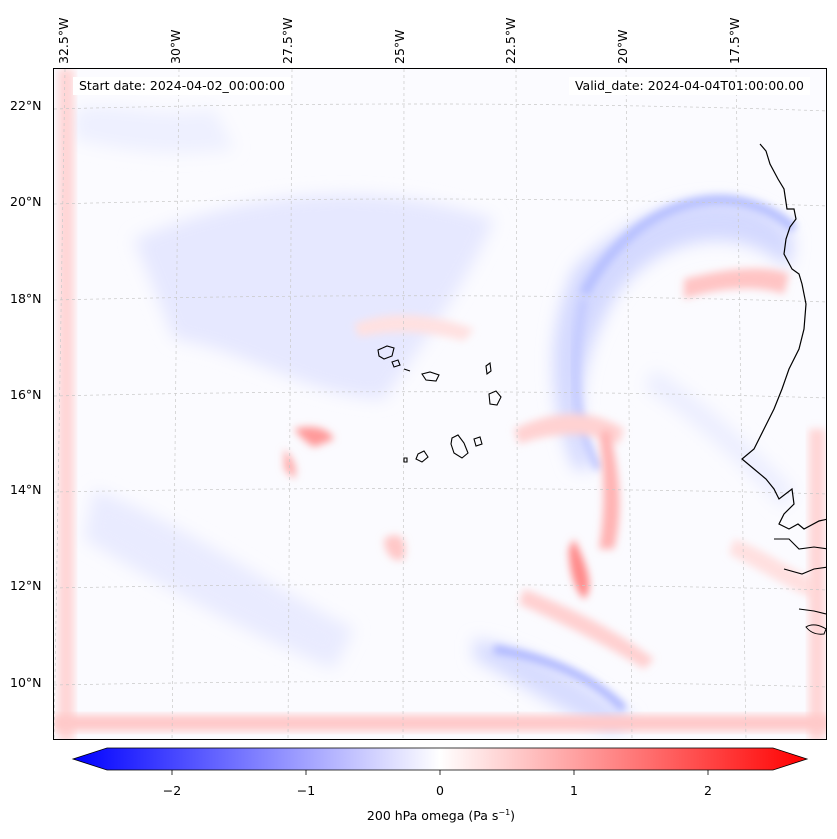 The image size is (837, 839). Describe the element at coordinates (26, 682) in the screenshot. I see `lat-label: 10°N` at that location.